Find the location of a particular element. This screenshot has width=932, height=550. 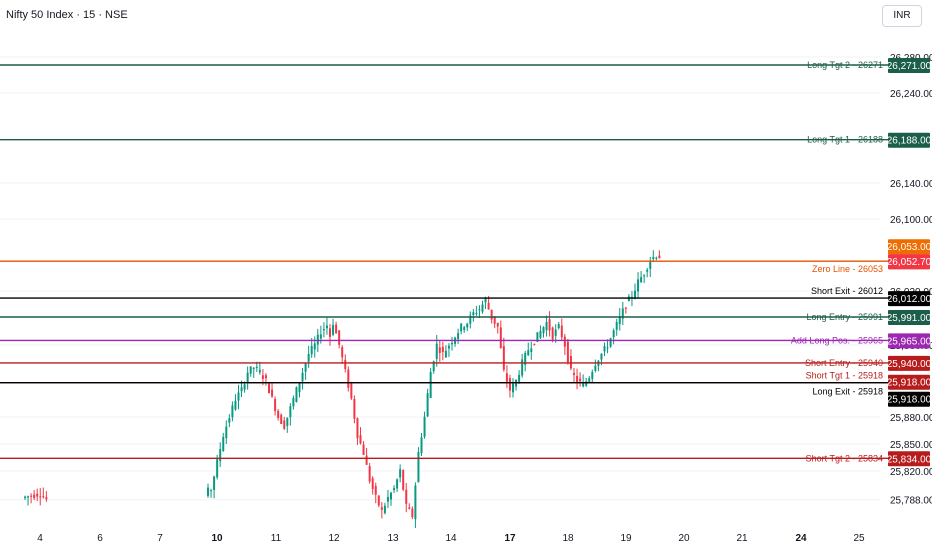

x-tick-label: 11 is located at coordinates (276, 538).